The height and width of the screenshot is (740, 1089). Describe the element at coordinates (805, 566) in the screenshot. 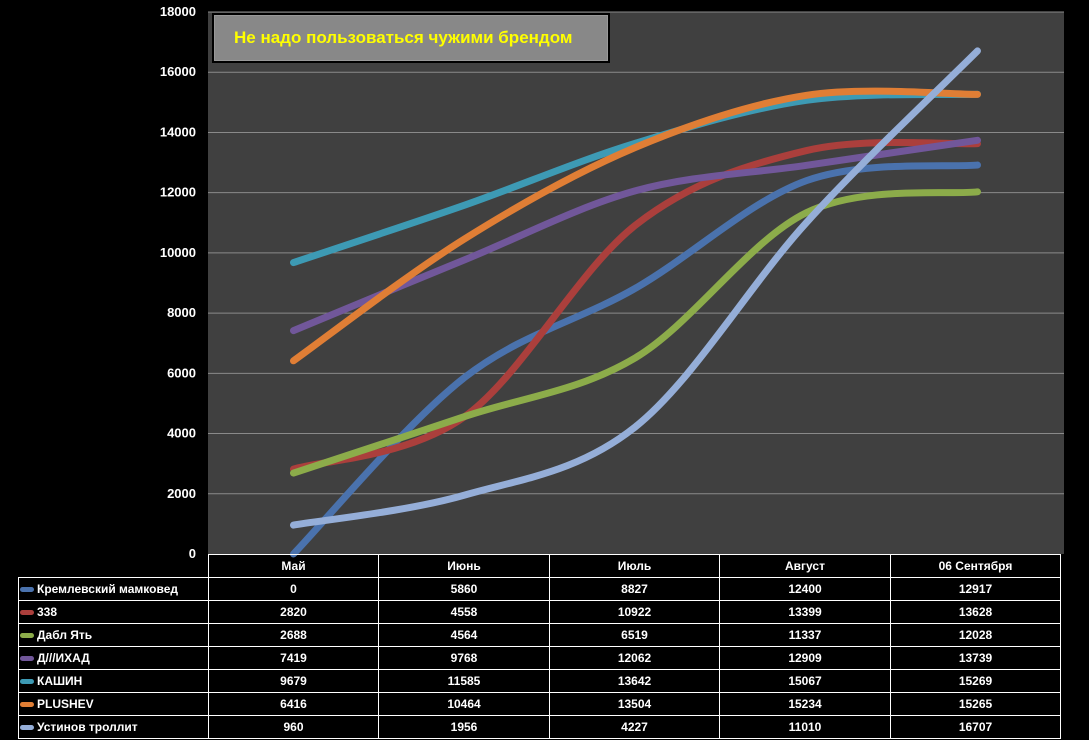

I see `column-header: Август` at that location.